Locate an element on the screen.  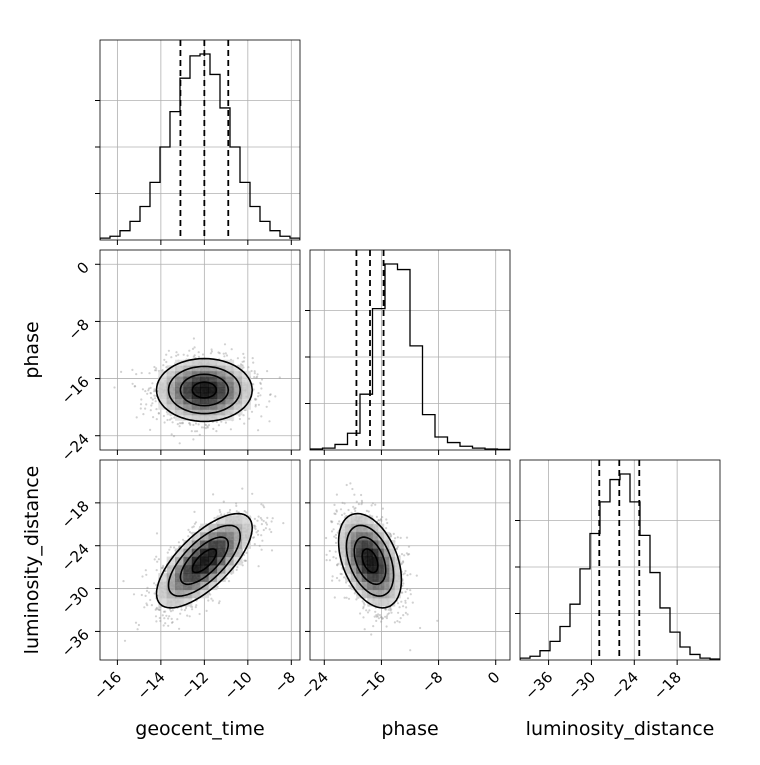
x-tick-label: −12 is located at coordinates (194, 685).